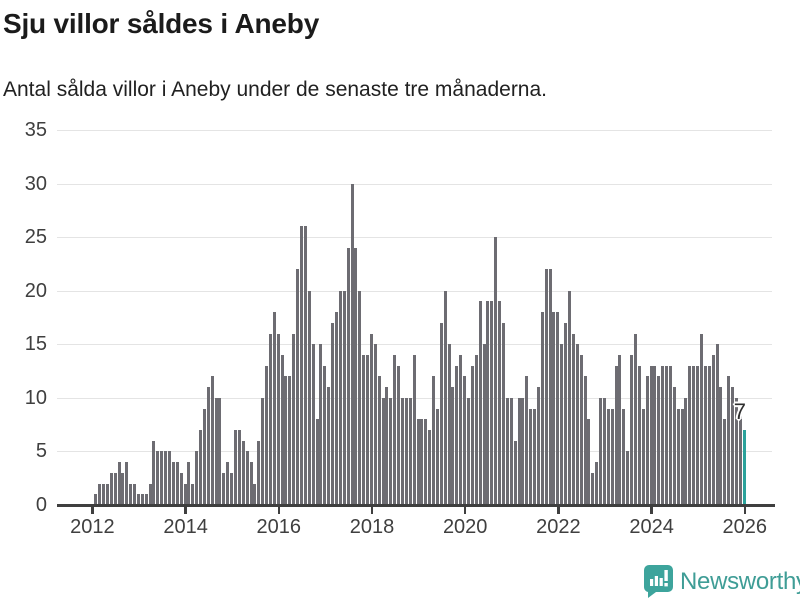 The height and width of the screenshot is (600, 800). I want to click on brand-name: Newsworthy, so click(740, 581).